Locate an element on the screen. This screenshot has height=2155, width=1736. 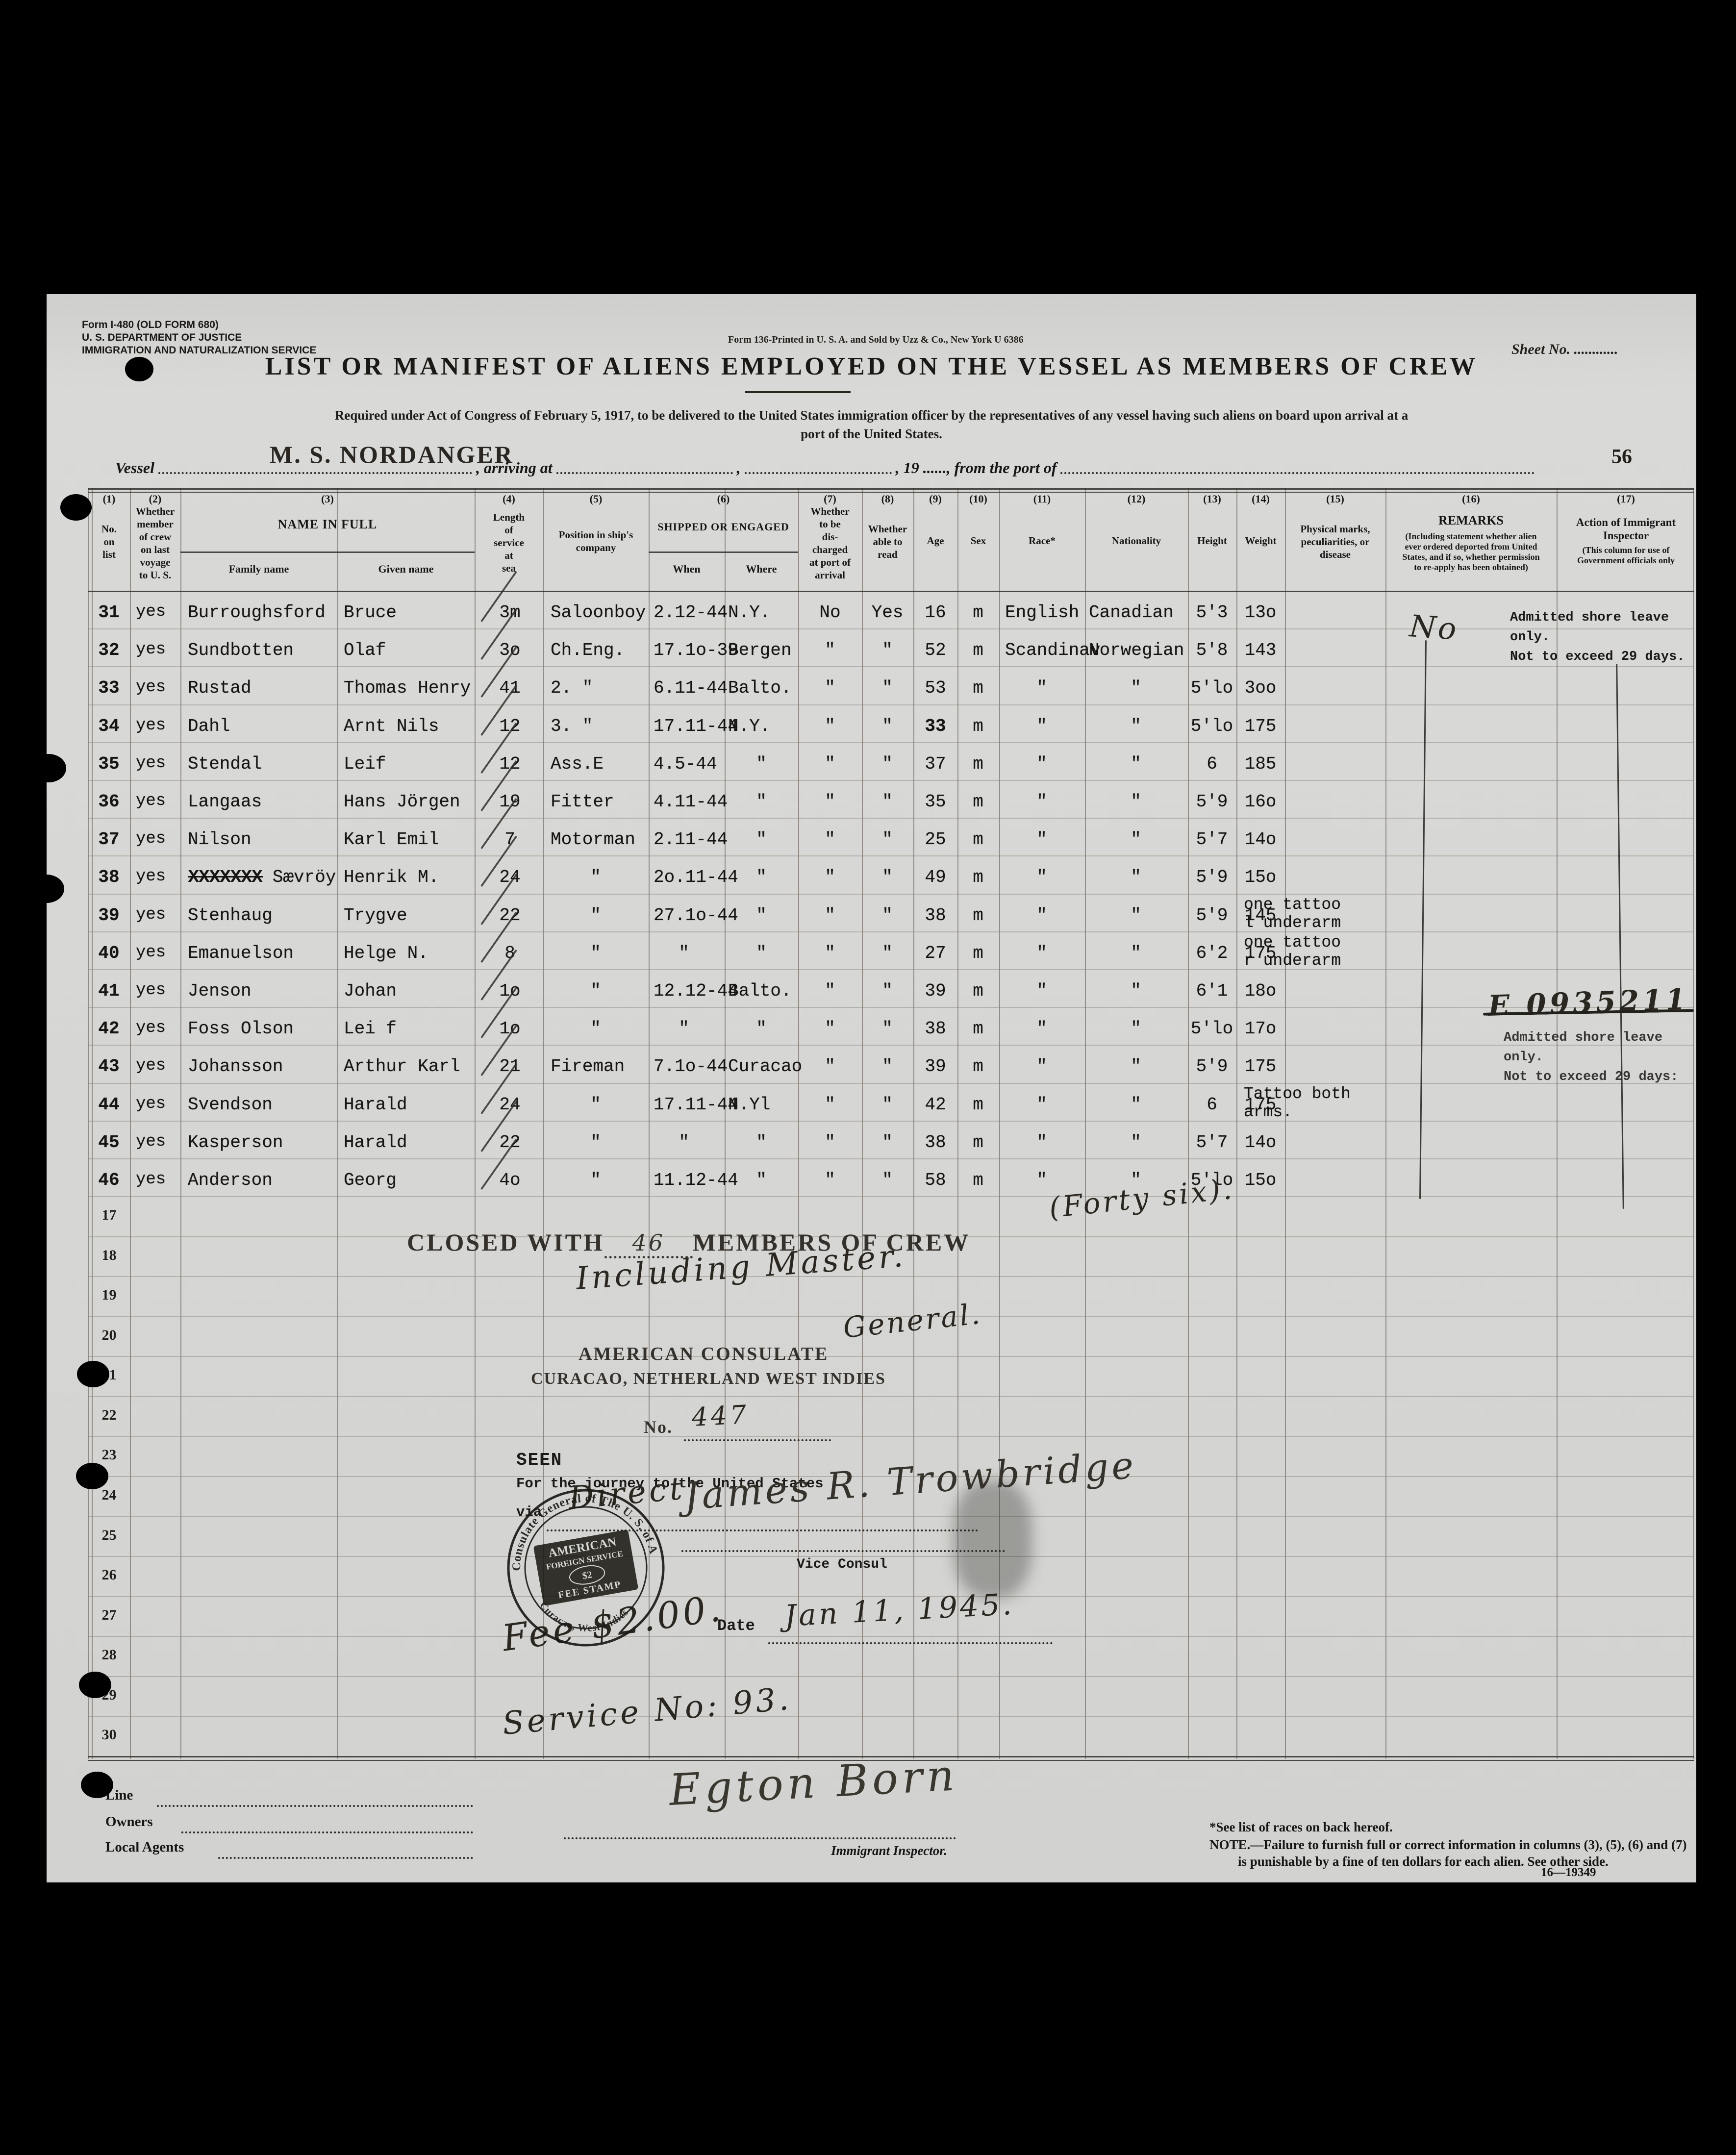
header-col-num: (11) is located at coordinates (1042, 499).